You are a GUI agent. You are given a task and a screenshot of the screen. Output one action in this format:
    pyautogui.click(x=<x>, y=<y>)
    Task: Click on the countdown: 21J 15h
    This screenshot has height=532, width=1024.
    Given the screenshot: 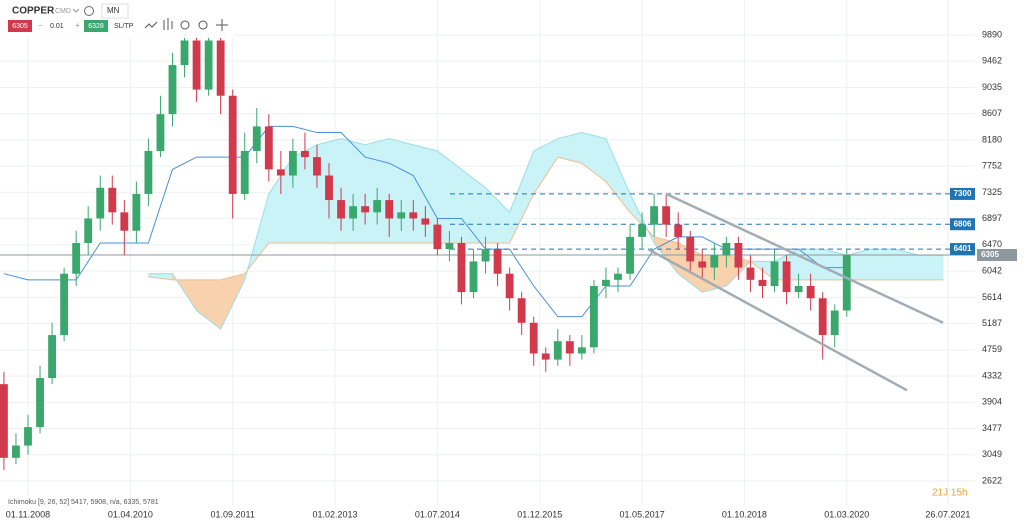 What is the action you would take?
    pyautogui.click(x=950, y=493)
    